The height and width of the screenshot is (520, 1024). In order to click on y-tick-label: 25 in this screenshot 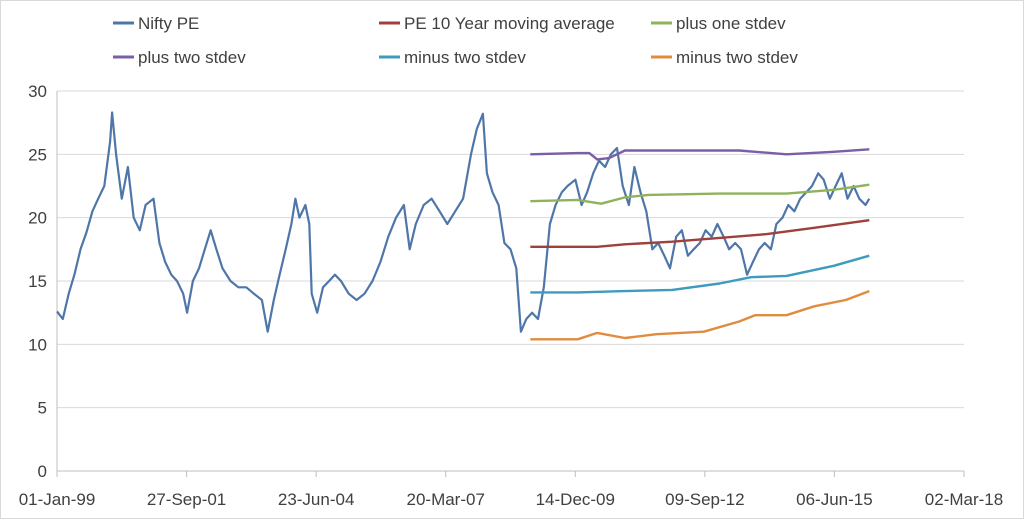, I will do `click(37, 154)`.